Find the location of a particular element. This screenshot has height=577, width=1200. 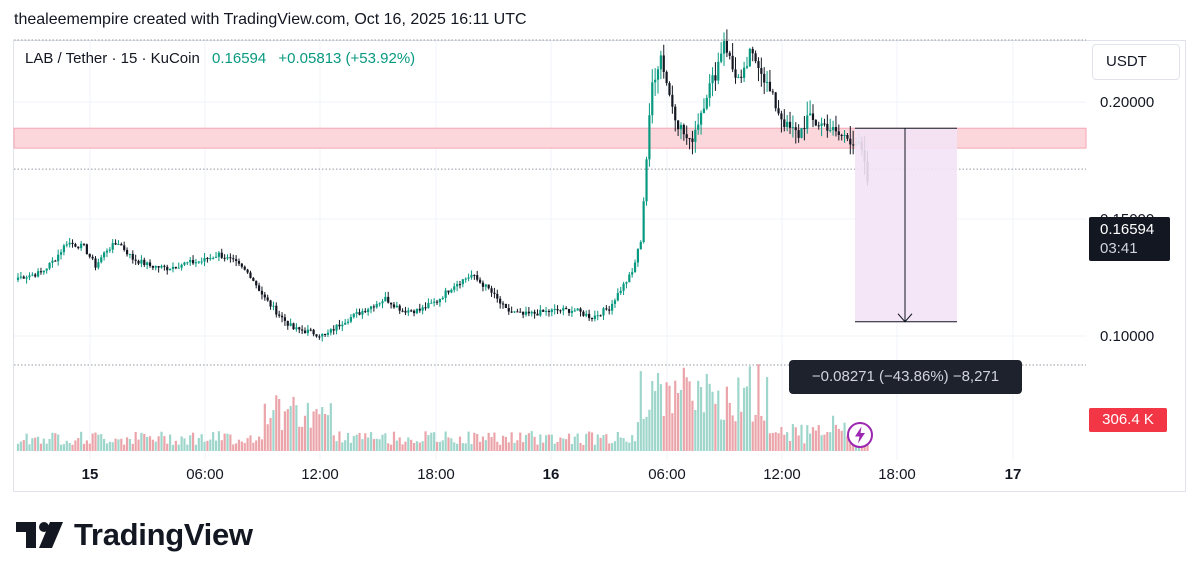

currency-selector: USDT is located at coordinates (1136, 62).